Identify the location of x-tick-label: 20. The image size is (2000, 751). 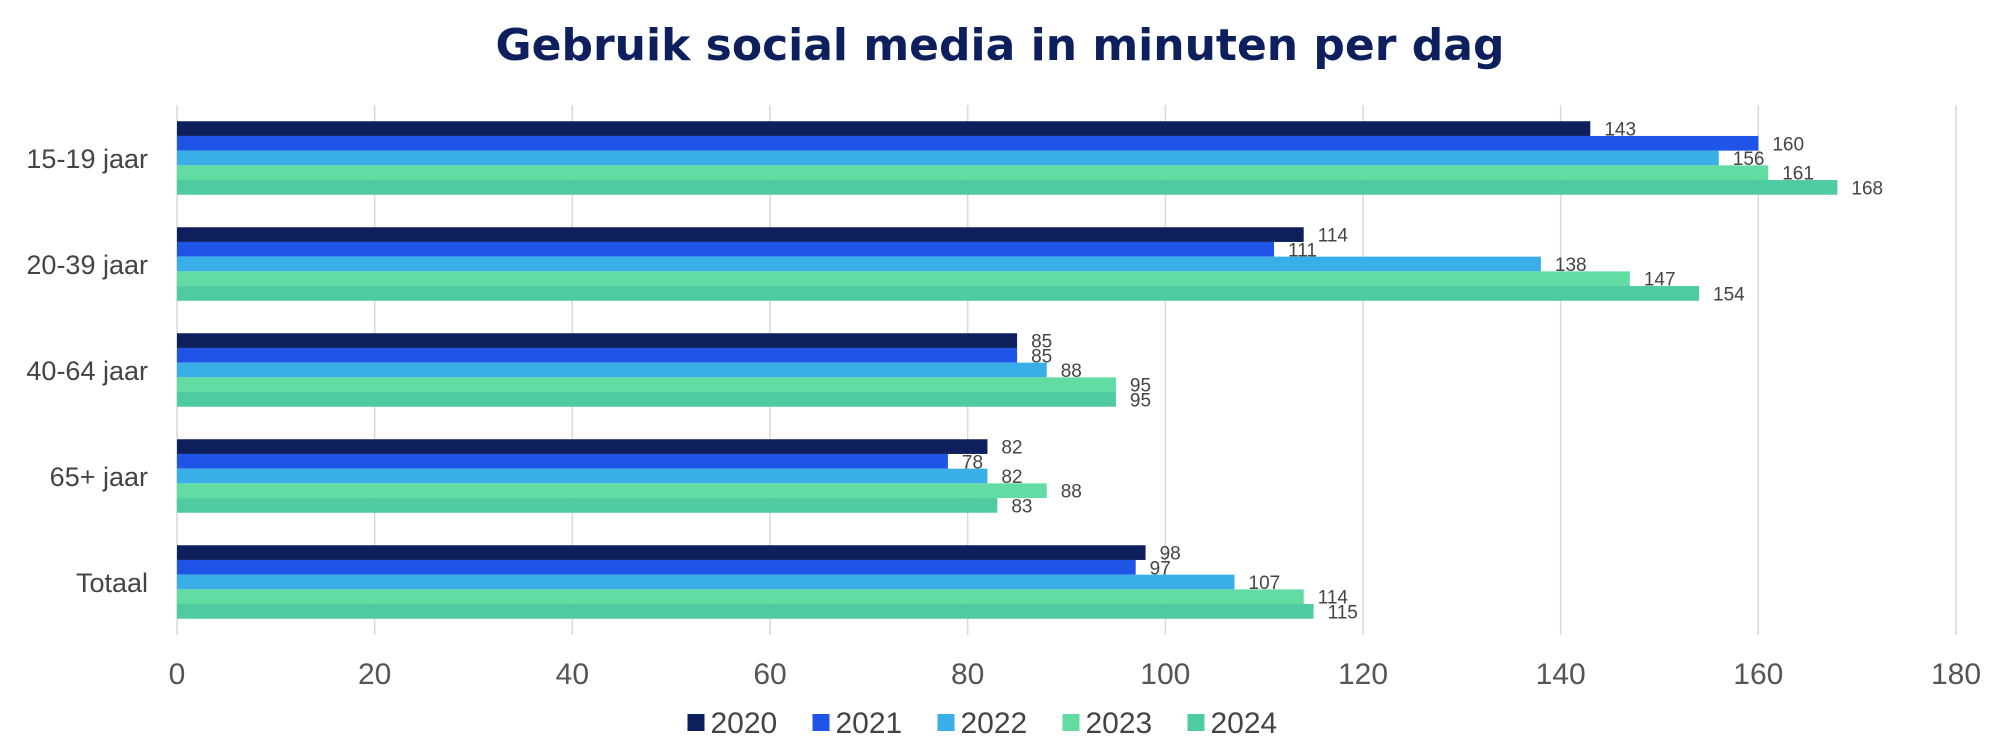
(374, 674).